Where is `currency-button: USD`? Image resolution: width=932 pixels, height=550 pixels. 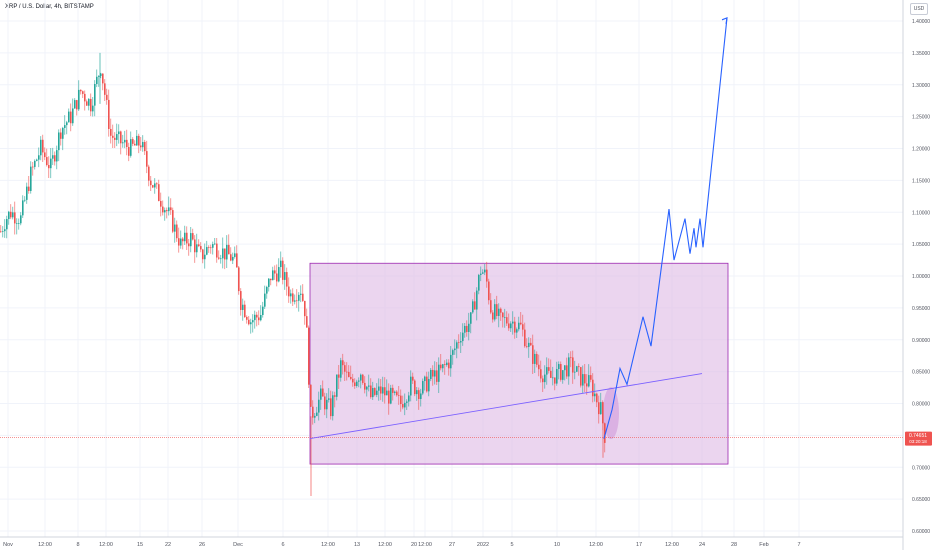 currency-button: USD is located at coordinates (919, 9).